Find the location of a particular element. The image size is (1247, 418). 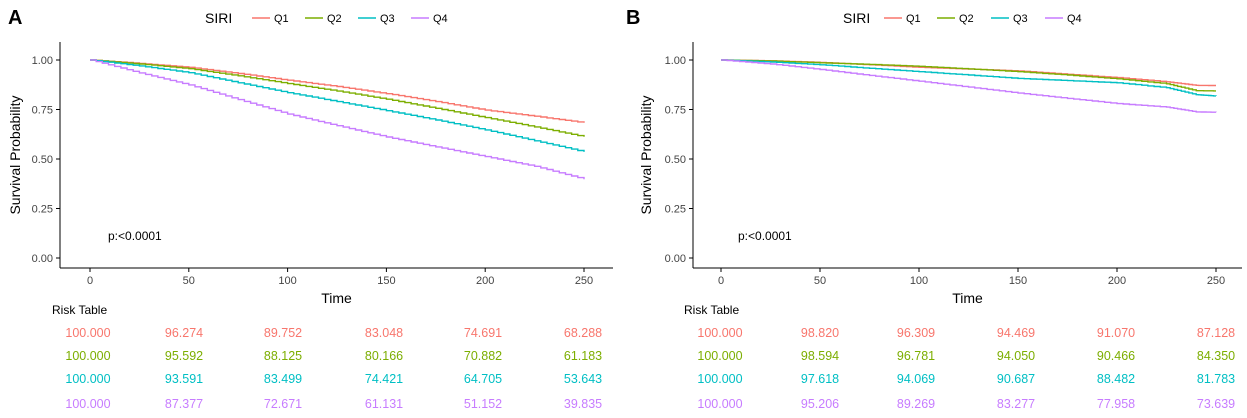

risk-table-cell: 80.166 is located at coordinates (384, 356).